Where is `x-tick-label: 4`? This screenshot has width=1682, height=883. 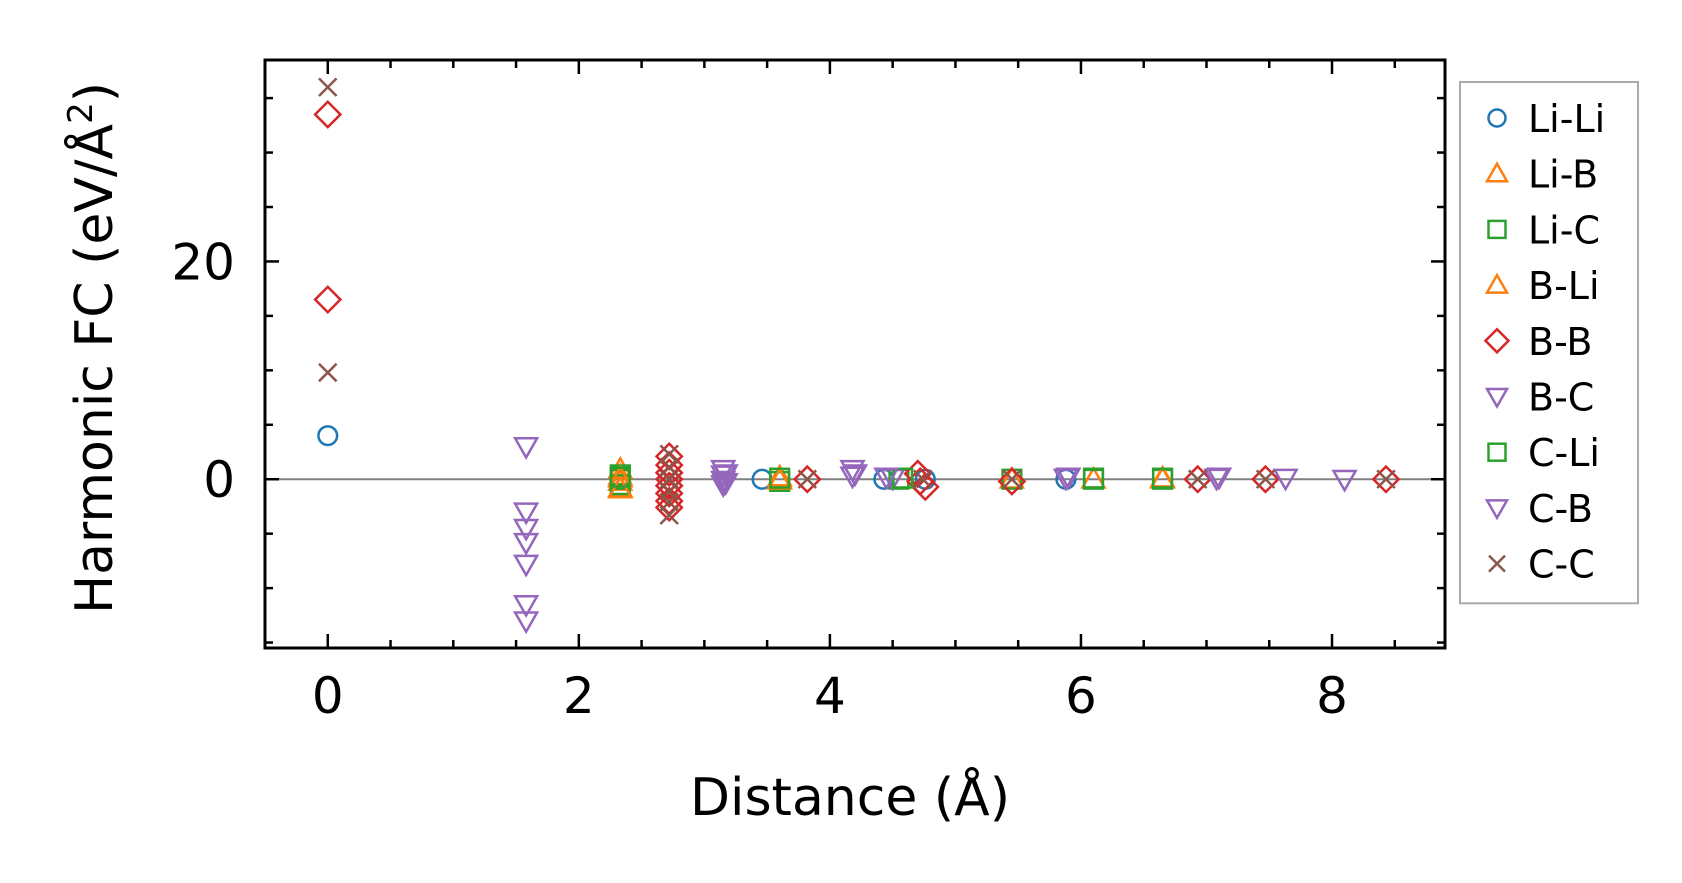 x-tick-label: 4 is located at coordinates (830, 696).